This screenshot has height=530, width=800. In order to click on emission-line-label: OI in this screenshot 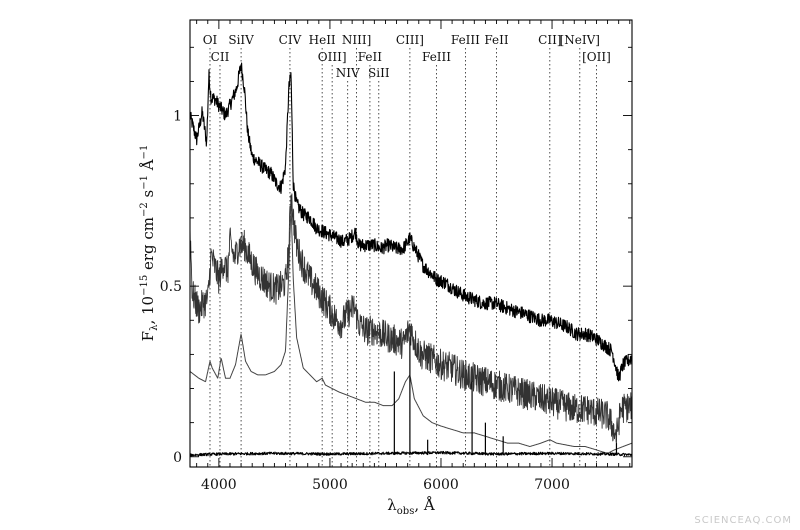, I will do `click(210, 40)`.